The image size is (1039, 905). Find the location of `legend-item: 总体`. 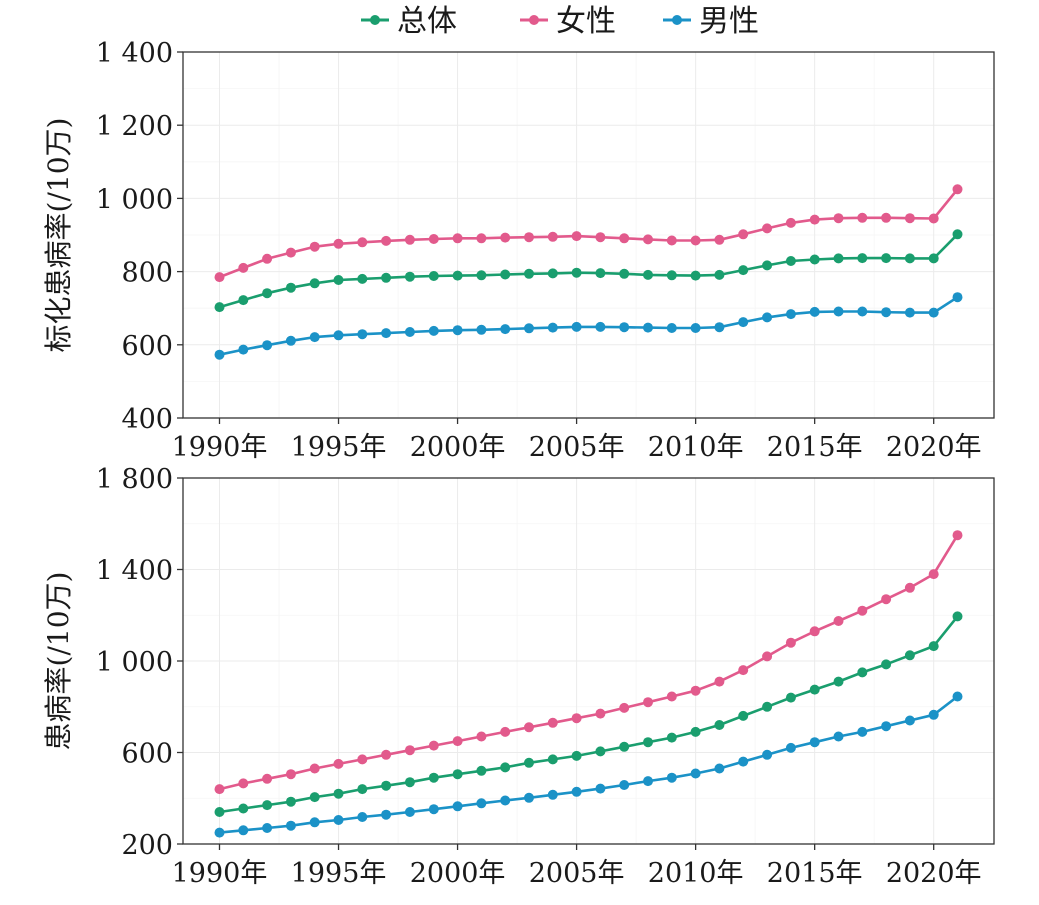

legend-item: 总体 is located at coordinates (409, 21).